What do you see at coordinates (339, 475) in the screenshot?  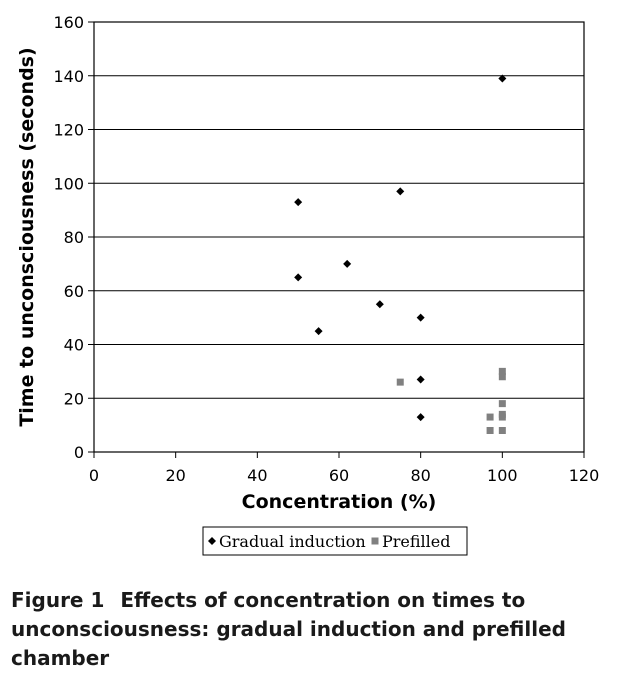 I see `x-tick-label: 60` at bounding box center [339, 475].